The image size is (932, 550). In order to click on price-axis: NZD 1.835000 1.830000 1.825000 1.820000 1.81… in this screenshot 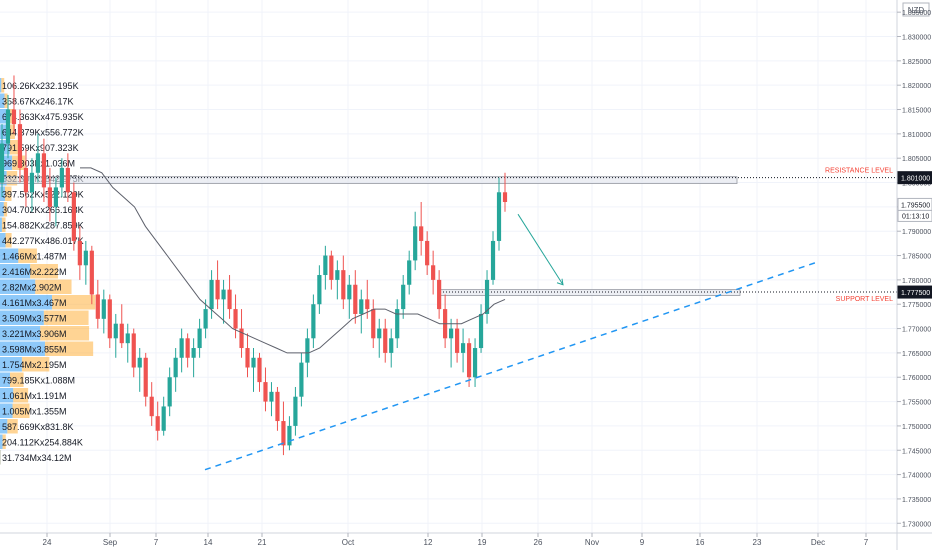, I will do `click(914, 275)`.